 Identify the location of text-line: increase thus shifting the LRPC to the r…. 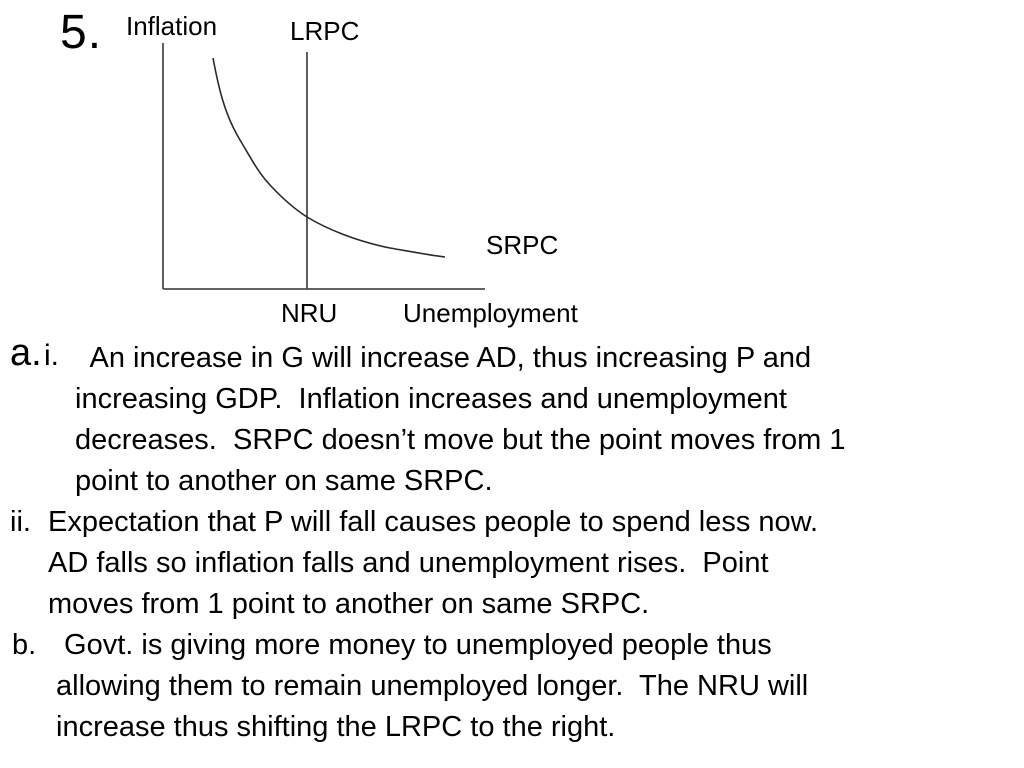
(336, 727).